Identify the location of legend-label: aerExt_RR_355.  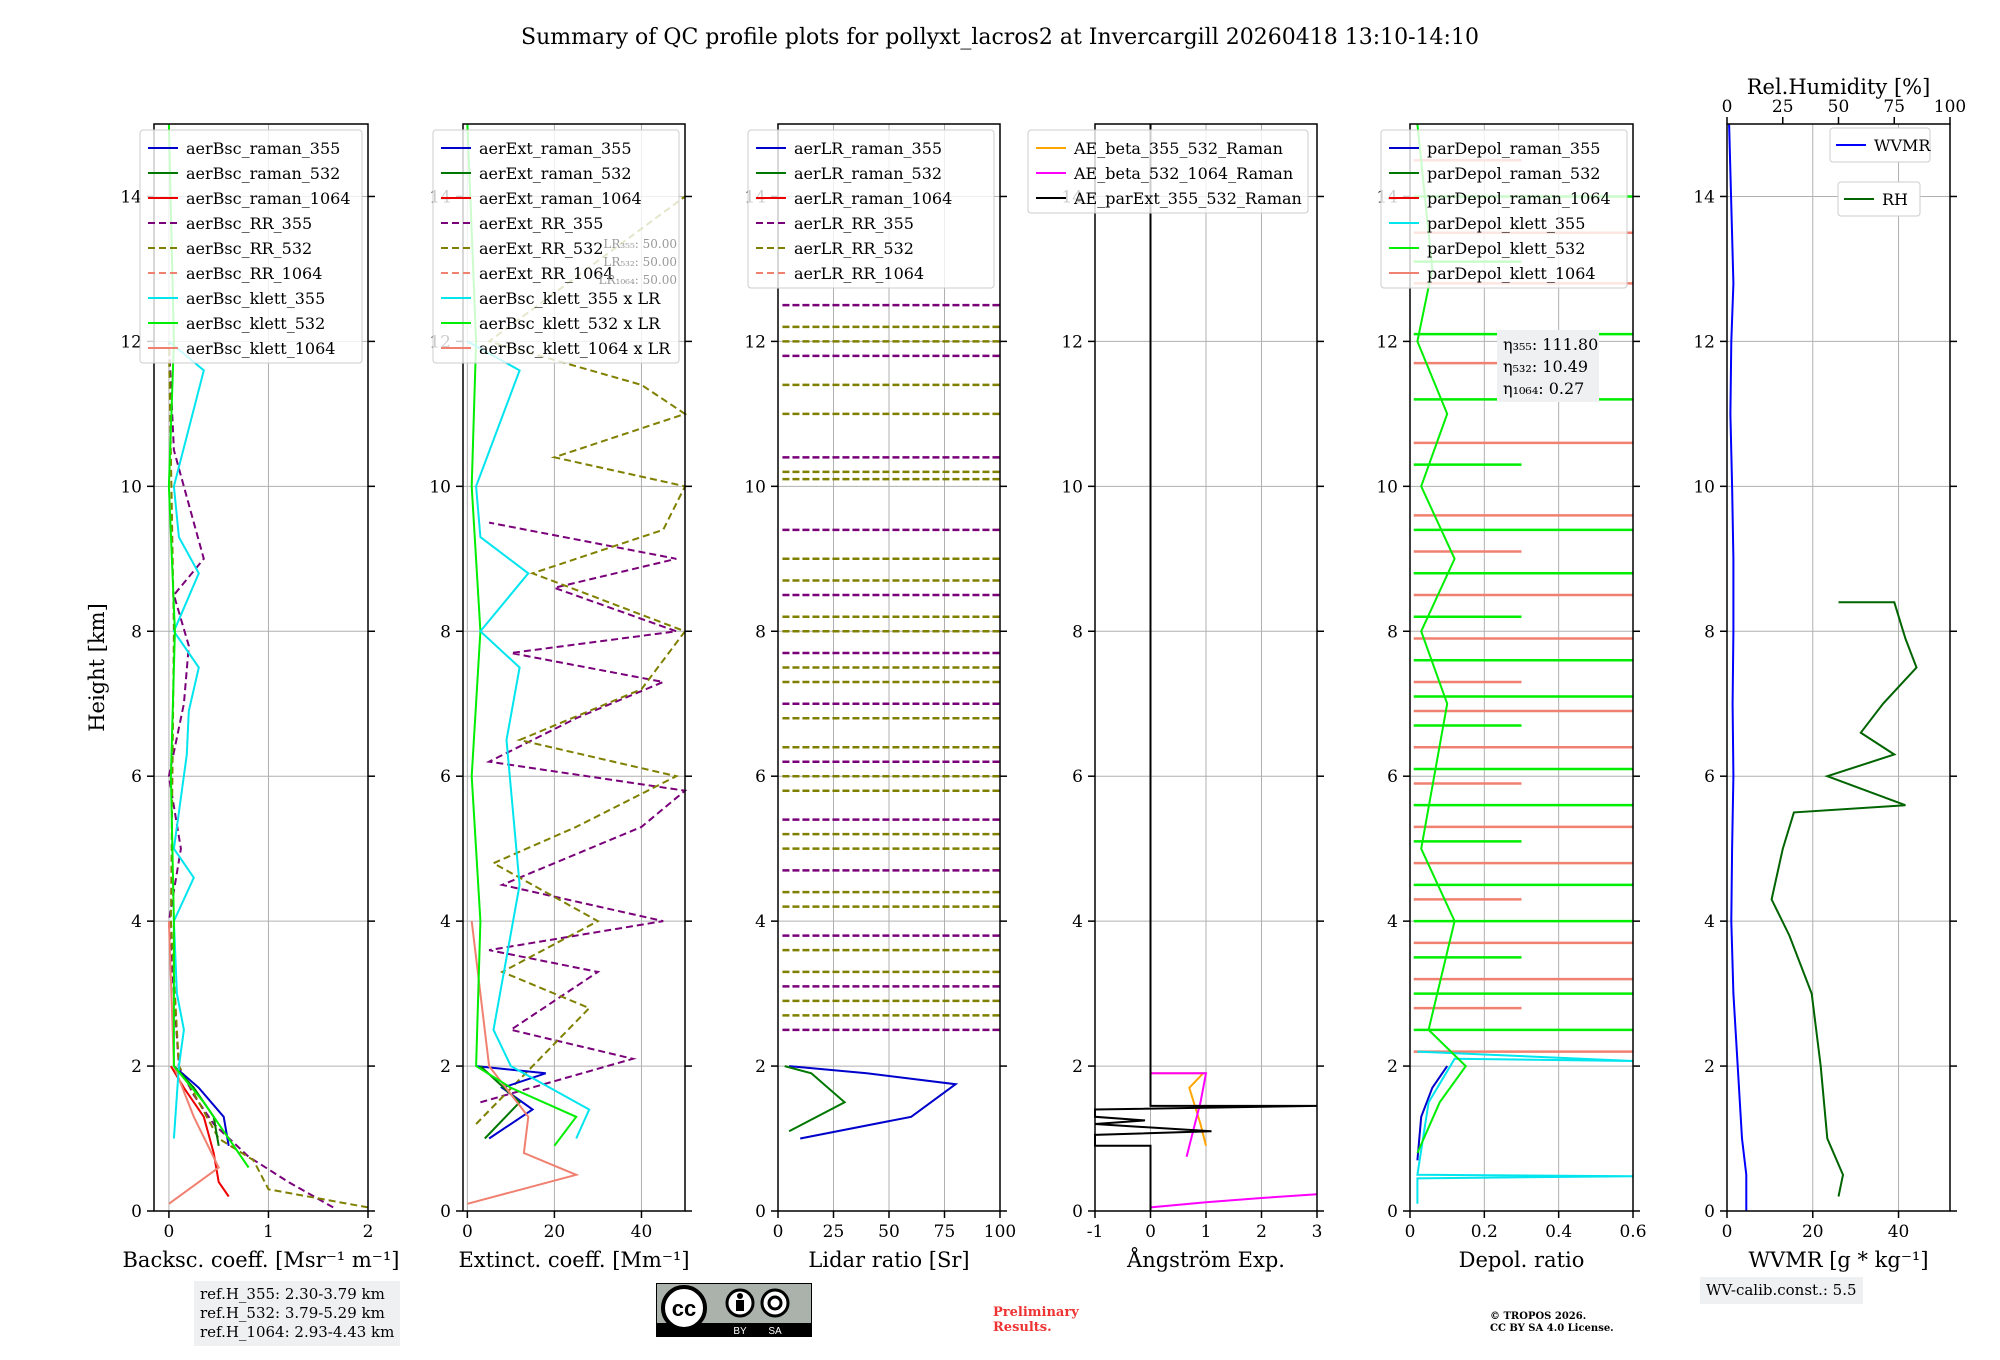
(541, 223).